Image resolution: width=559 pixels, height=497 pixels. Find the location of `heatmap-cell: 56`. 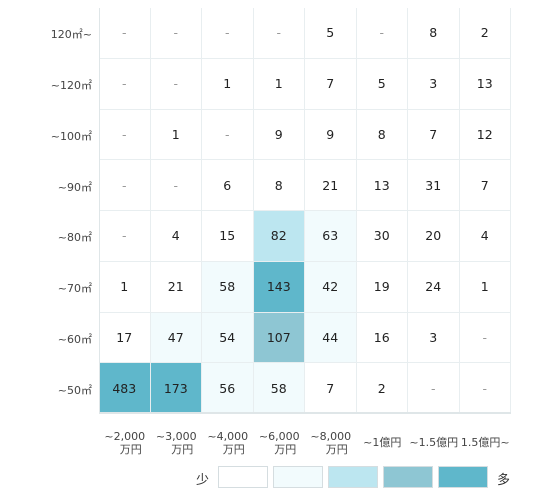

heatmap-cell: 56 is located at coordinates (228, 388).